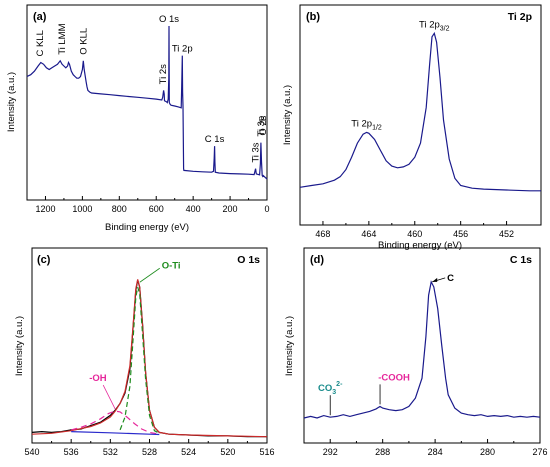 The height and width of the screenshot is (467, 550). I want to click on peak-label-co3: CO32-, so click(330, 388).